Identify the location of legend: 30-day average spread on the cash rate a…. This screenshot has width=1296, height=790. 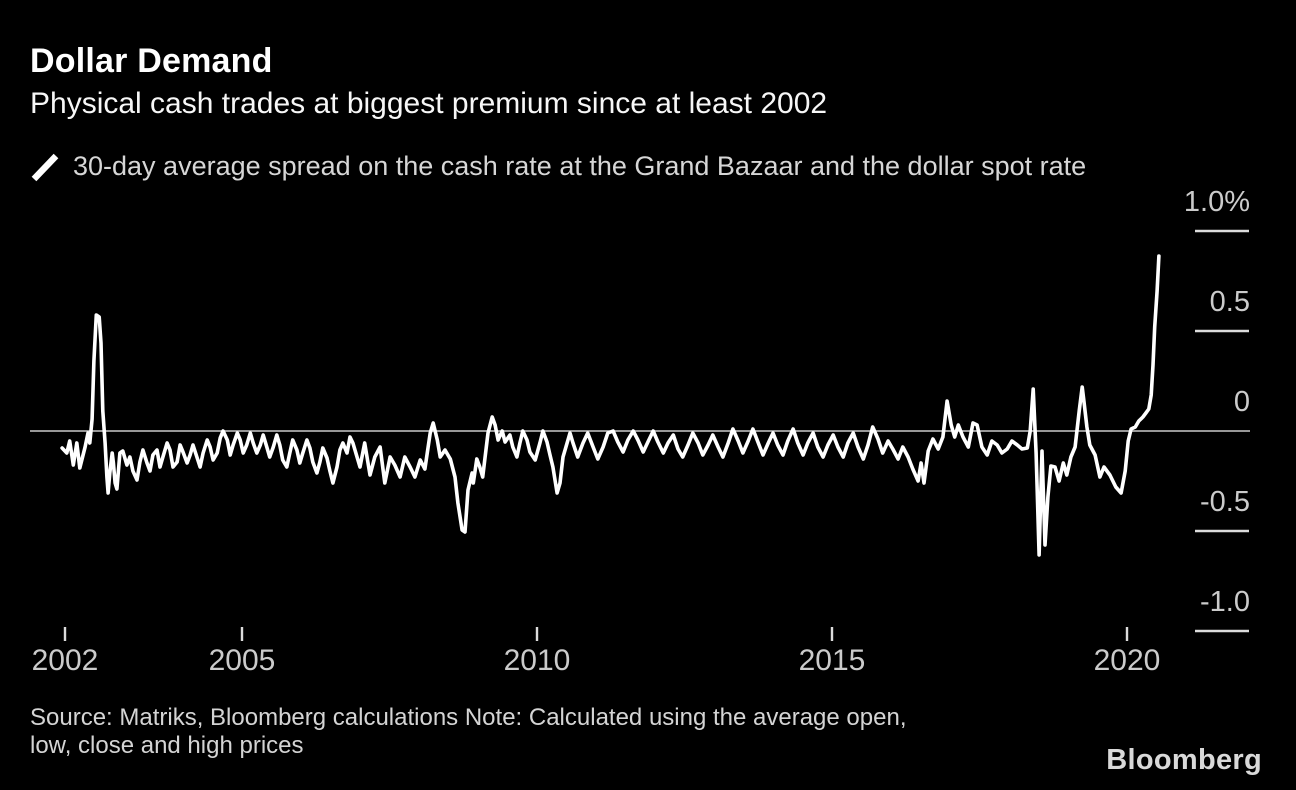
(558, 166).